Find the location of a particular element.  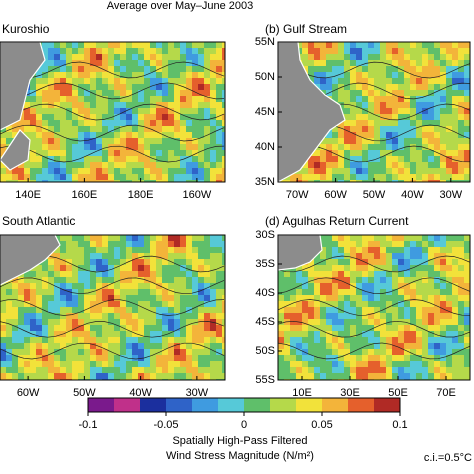

colorbar-swatch is located at coordinates (283, 405).